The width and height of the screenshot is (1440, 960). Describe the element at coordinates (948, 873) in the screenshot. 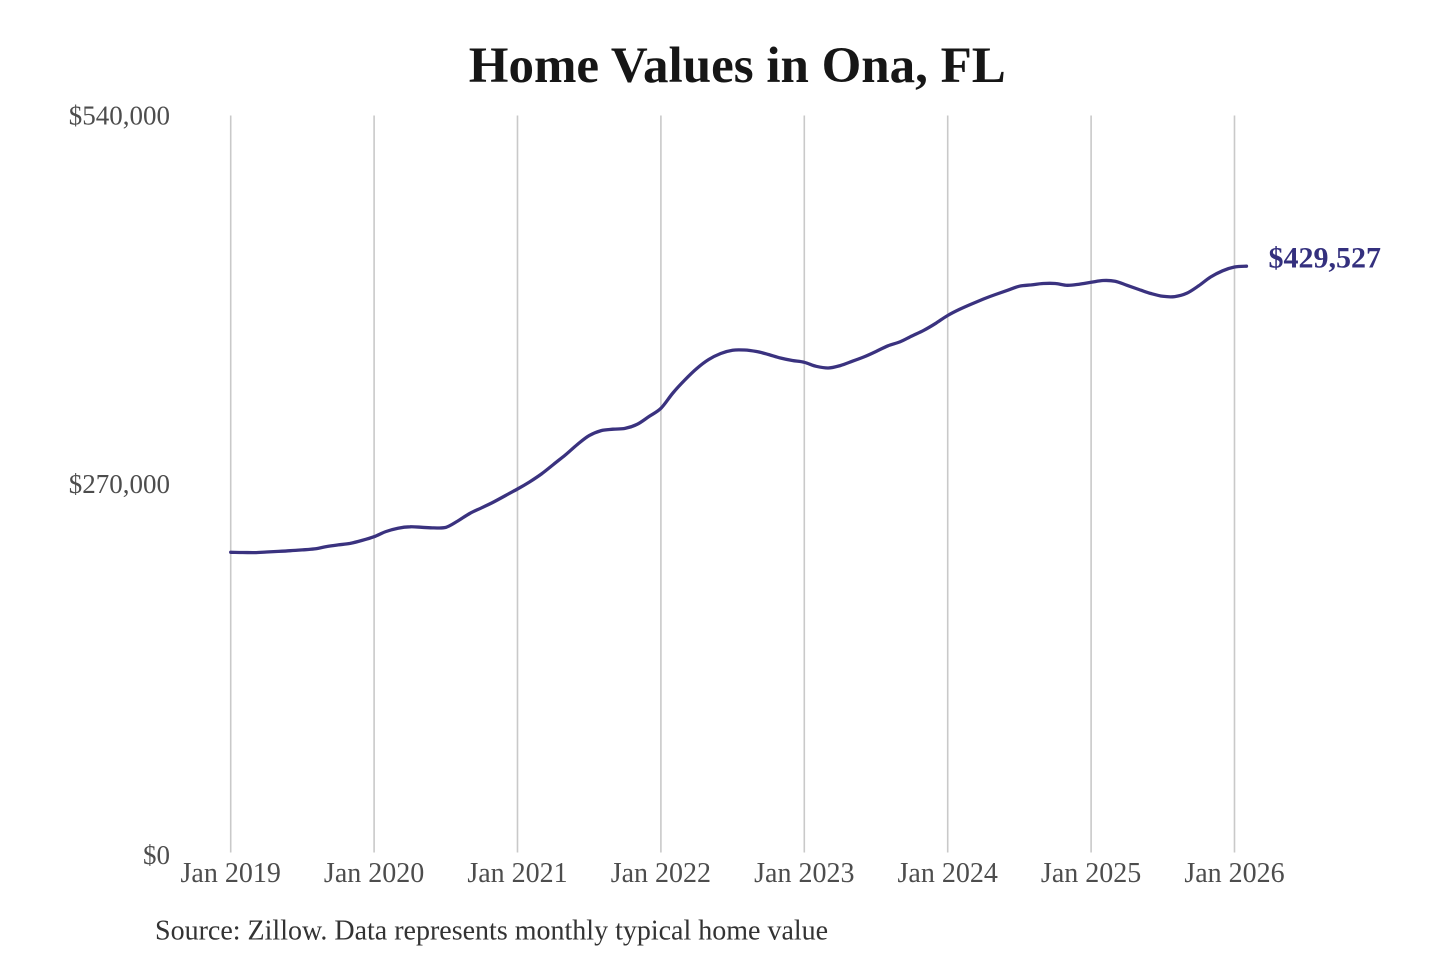

I see `svg-text: Jan 2024` at that location.